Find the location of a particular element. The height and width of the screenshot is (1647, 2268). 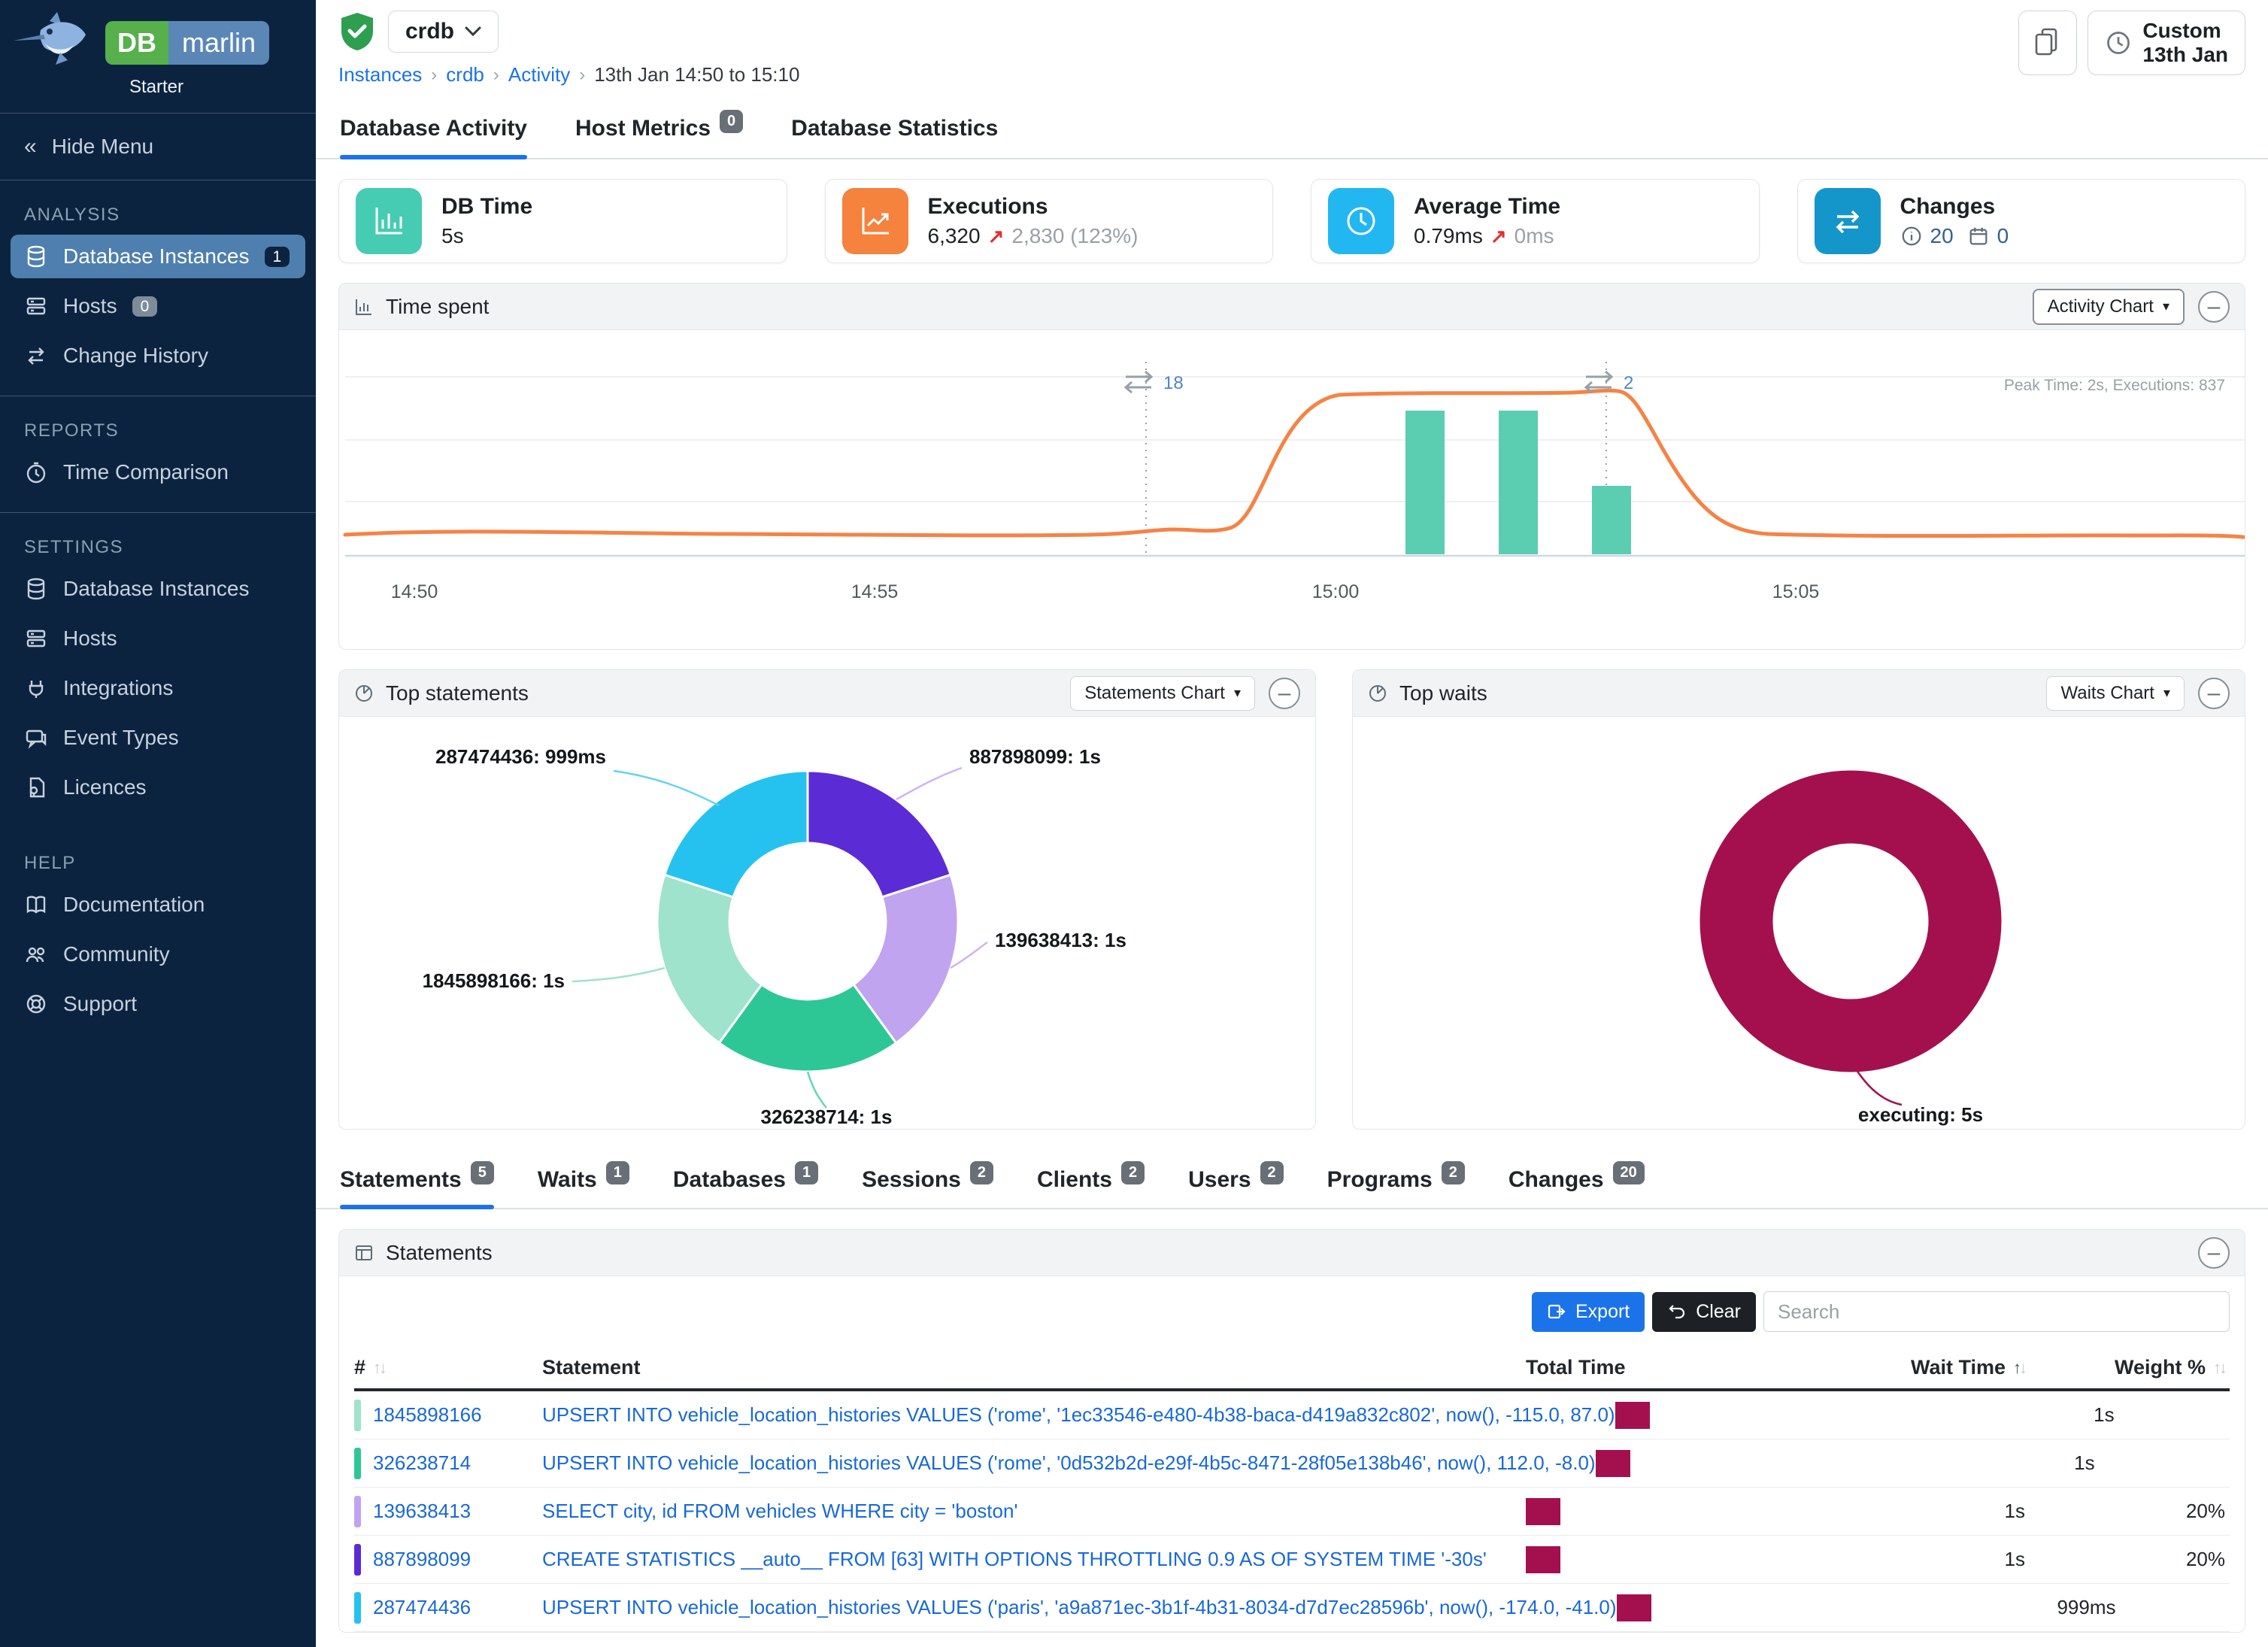

chevron-down-icon: ▾ is located at coordinates (1237, 692).